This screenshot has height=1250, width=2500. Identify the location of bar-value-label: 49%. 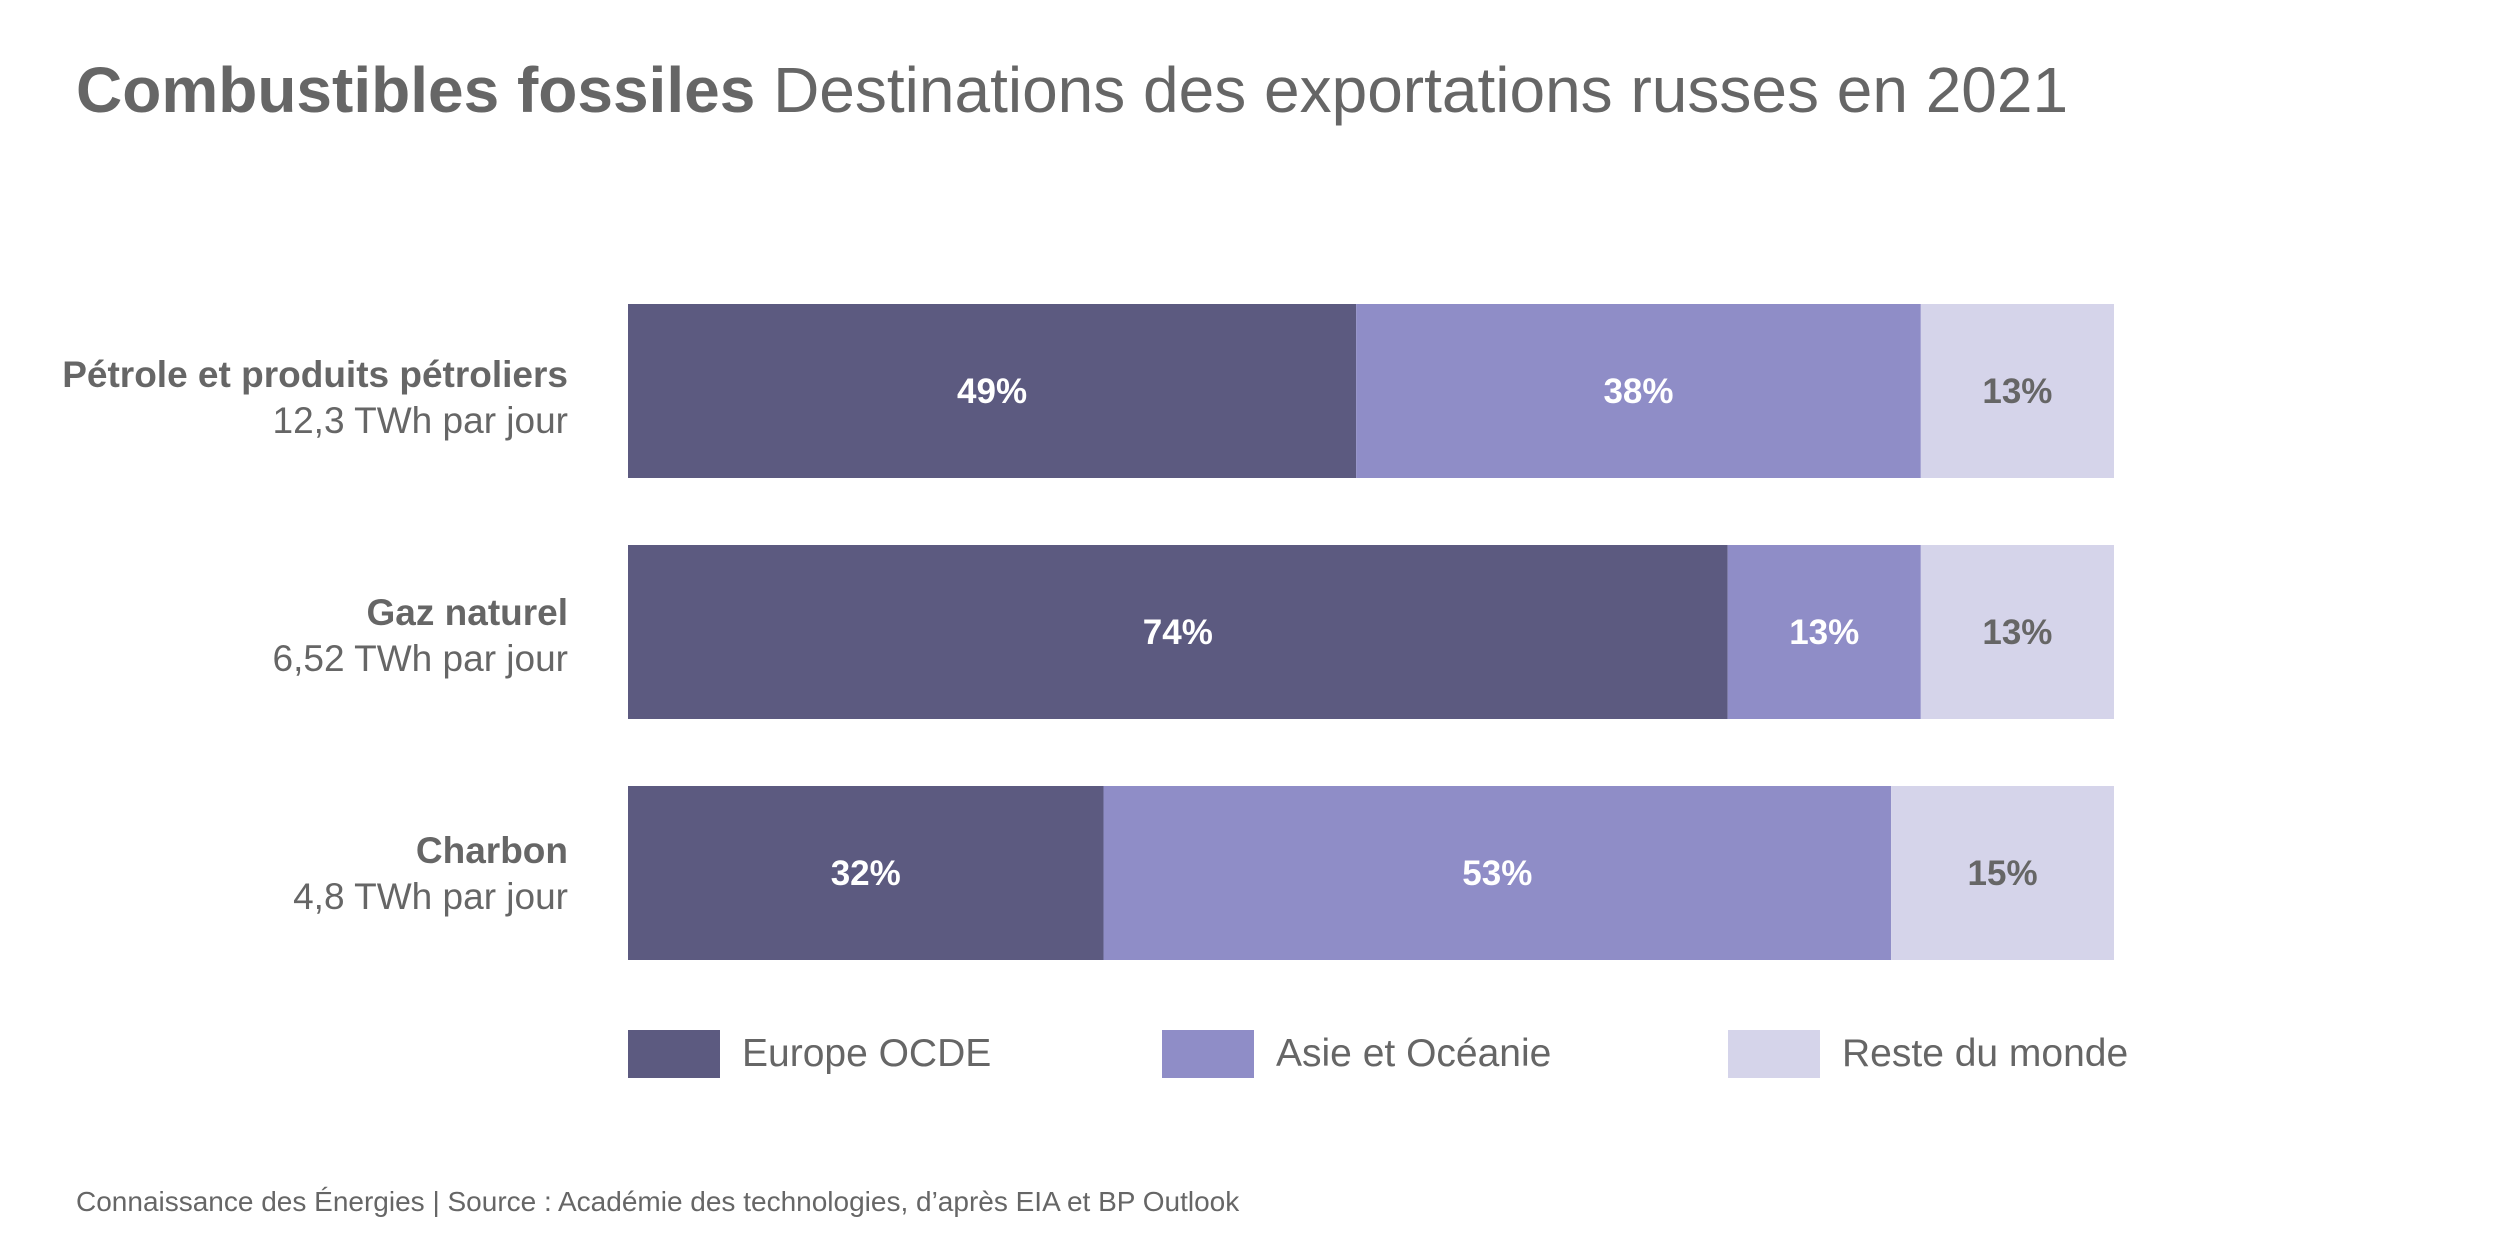
(992, 391).